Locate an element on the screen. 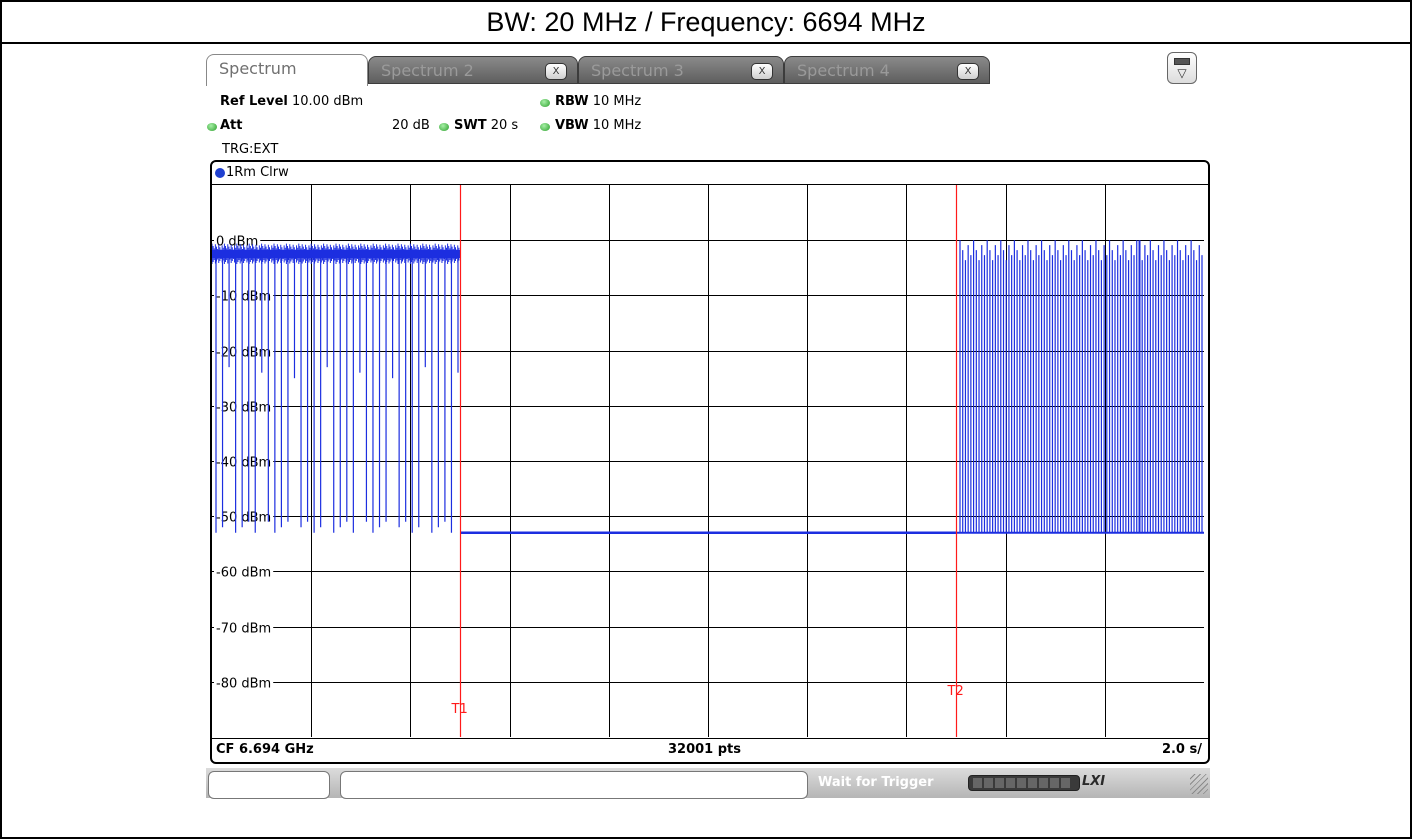  swt-param: SWT 20 s is located at coordinates (486, 125).